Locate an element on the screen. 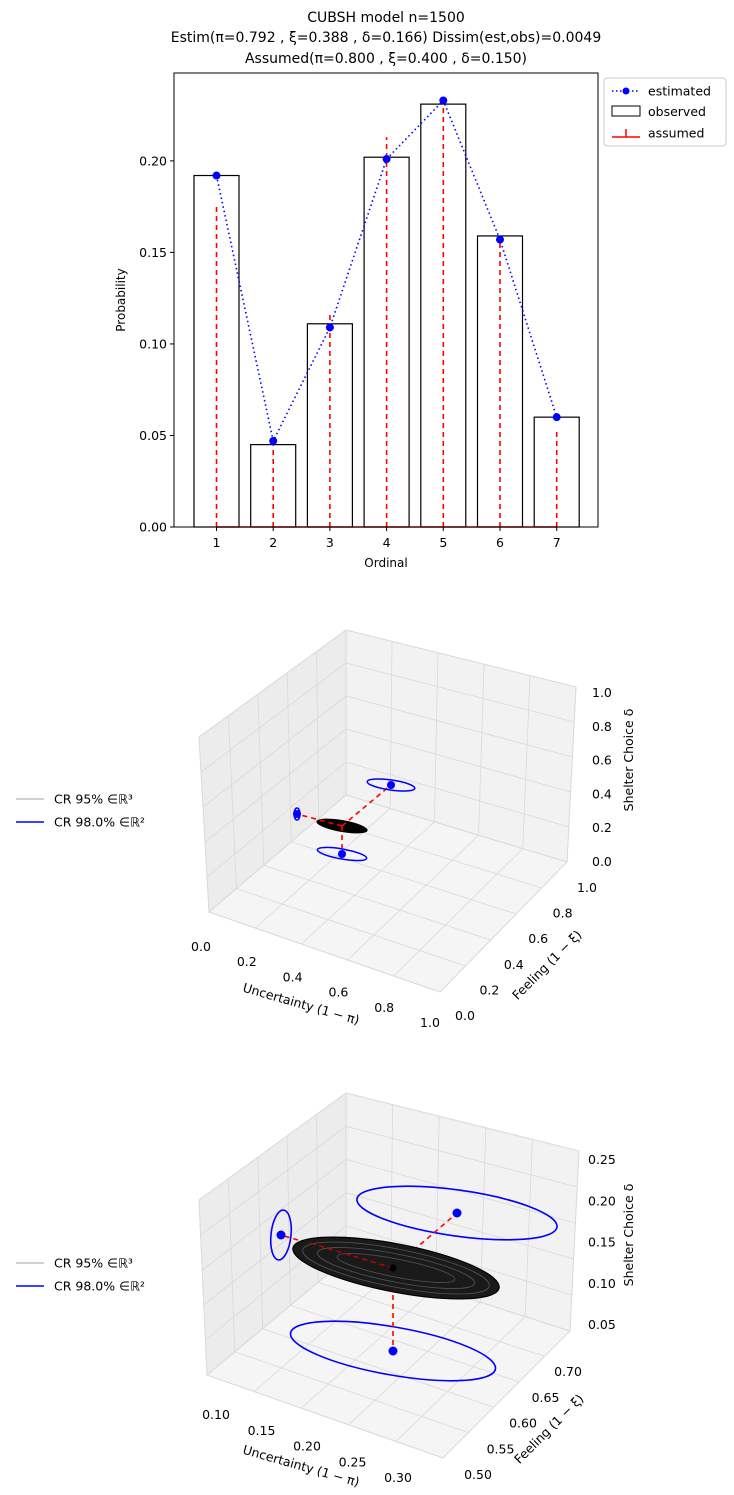 This screenshot has height=1495, width=734. projection-line-xz is located at coordinates (319, 820).